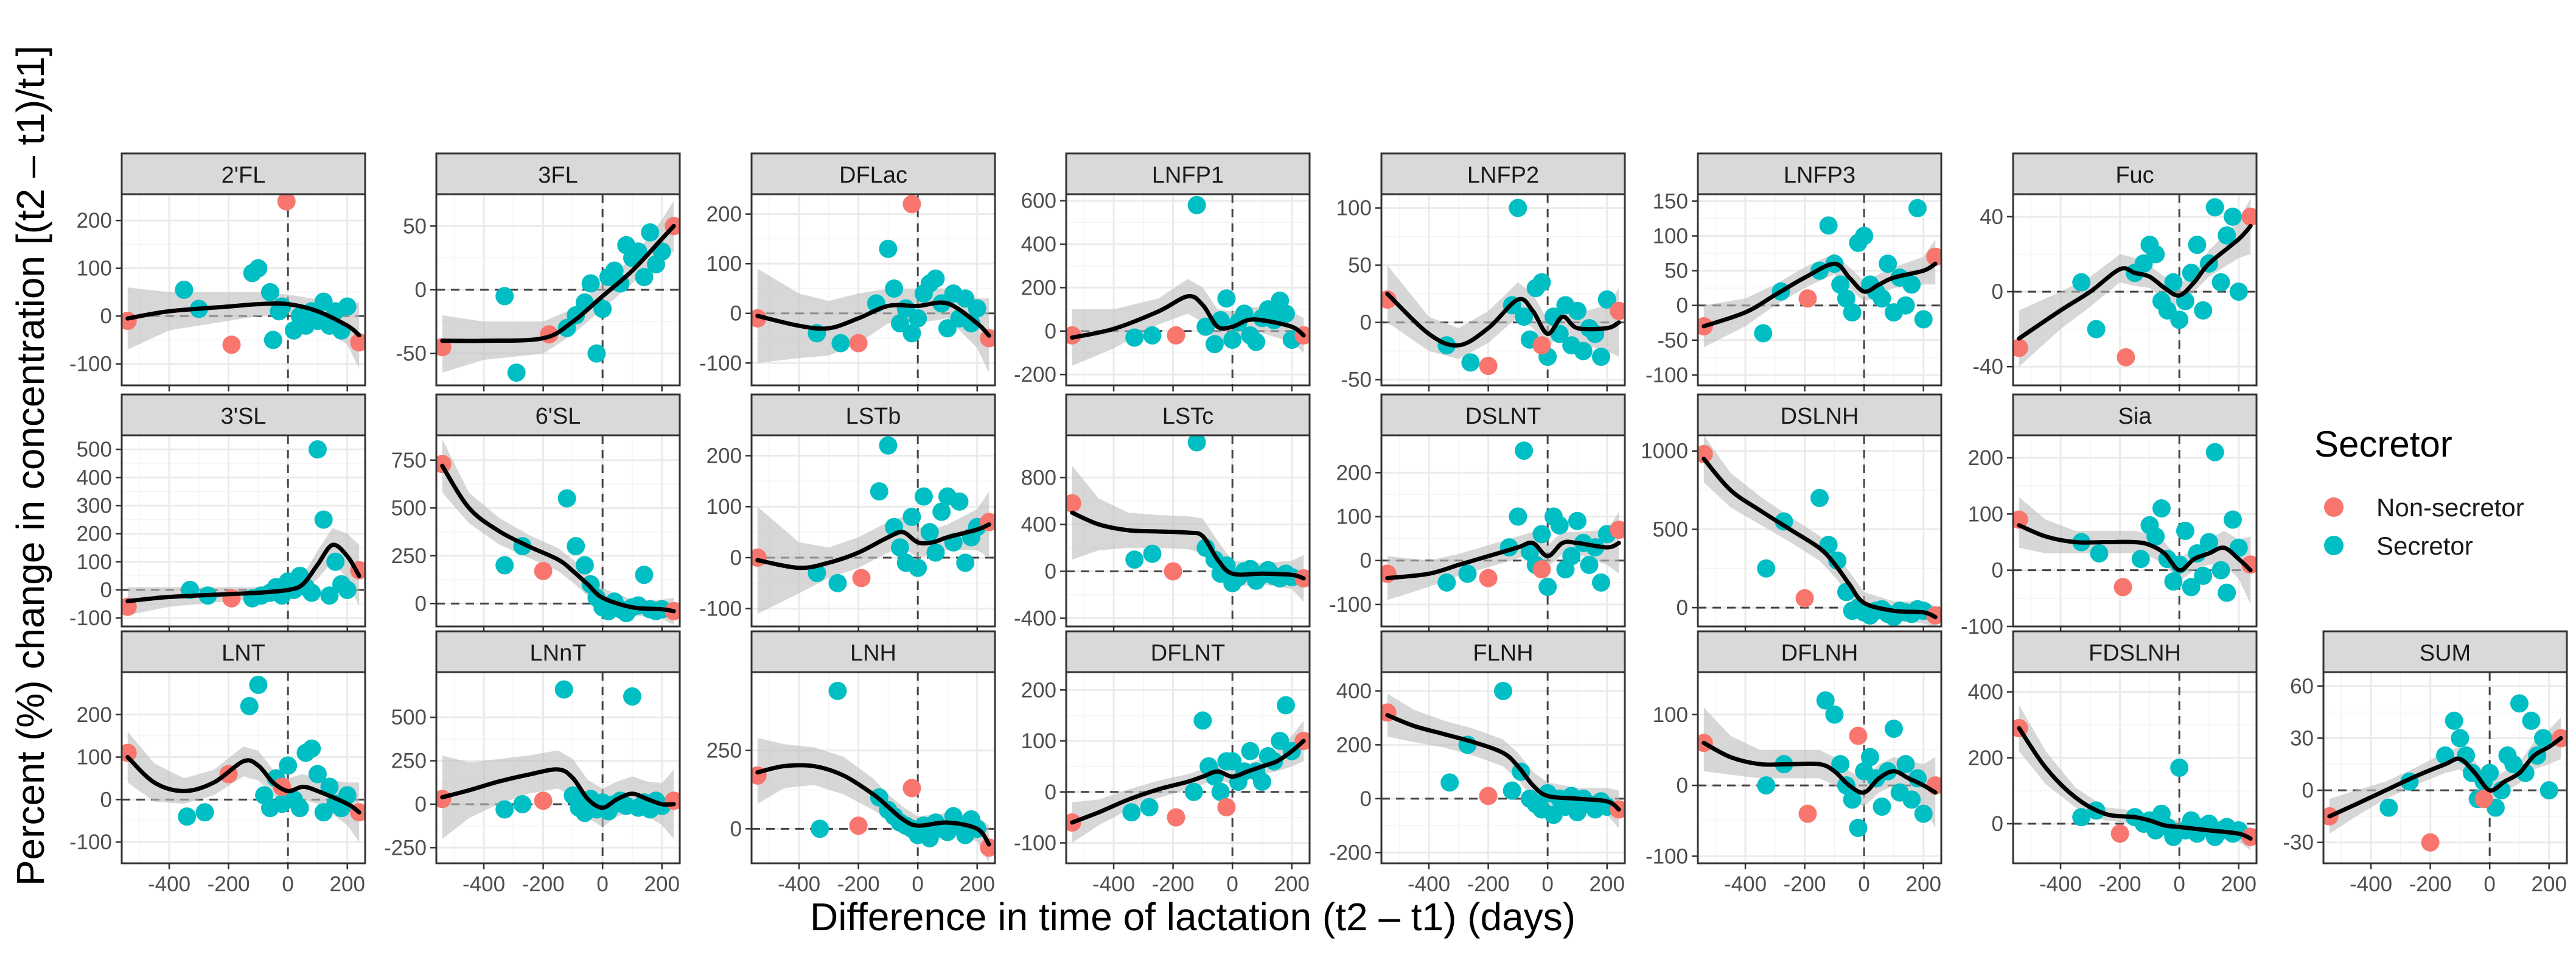 This screenshot has height=968, width=2576. What do you see at coordinates (1173, 884) in the screenshot?
I see `x-tick-label-dflnt--200: -200` at bounding box center [1173, 884].